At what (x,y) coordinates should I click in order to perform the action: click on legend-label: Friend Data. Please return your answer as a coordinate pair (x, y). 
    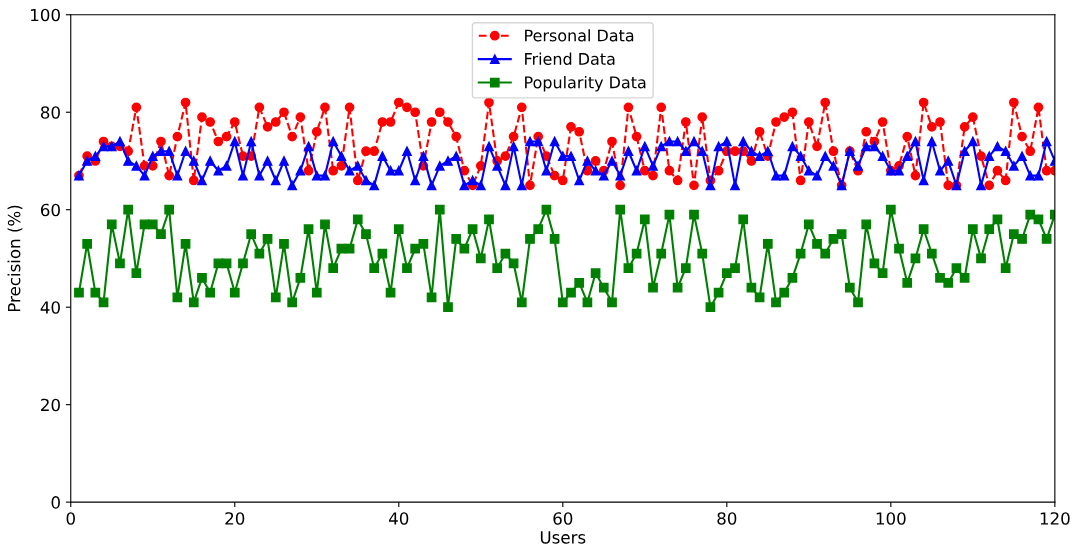
    Looking at the image, I should click on (570, 58).